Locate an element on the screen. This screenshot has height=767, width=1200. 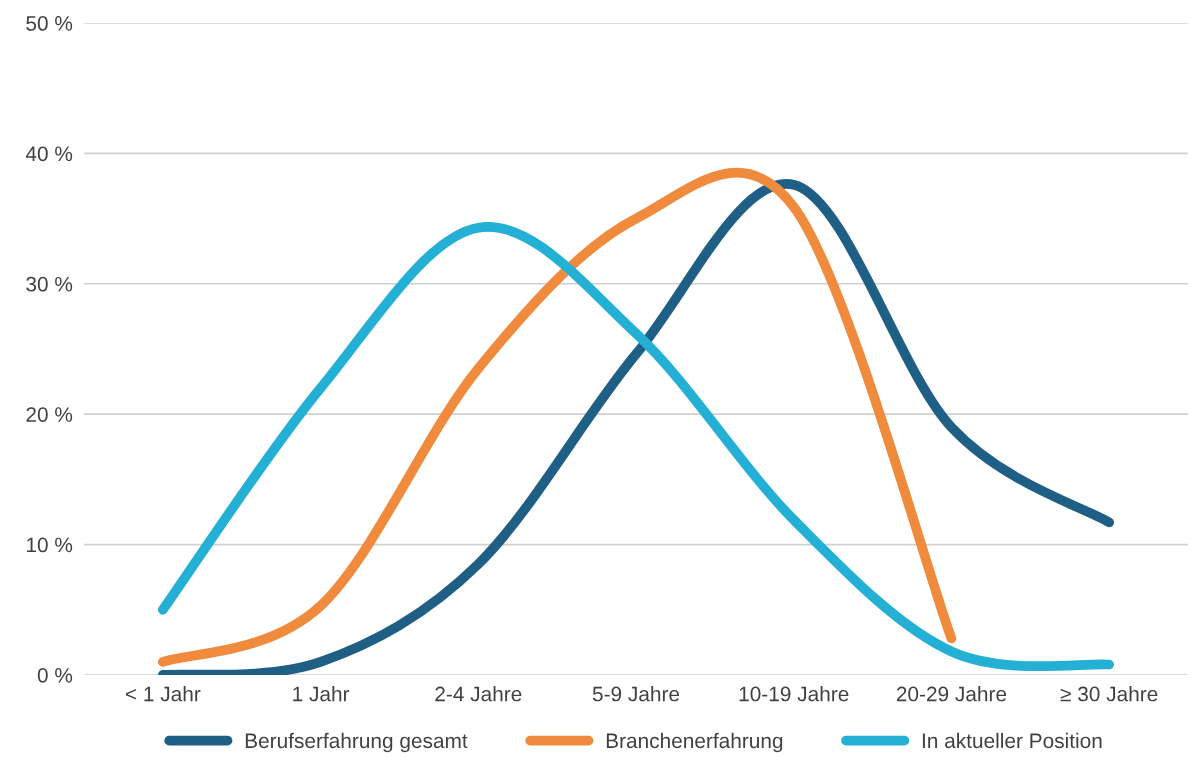
x-tick-label: 5-9 Jahre is located at coordinates (636, 694).